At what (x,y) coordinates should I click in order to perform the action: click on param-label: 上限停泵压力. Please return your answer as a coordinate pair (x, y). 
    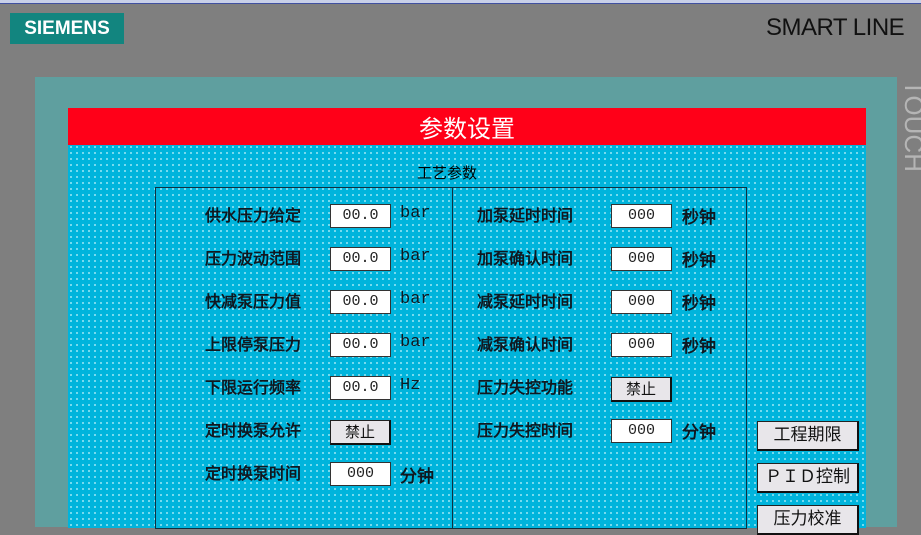
    Looking at the image, I should click on (253, 344).